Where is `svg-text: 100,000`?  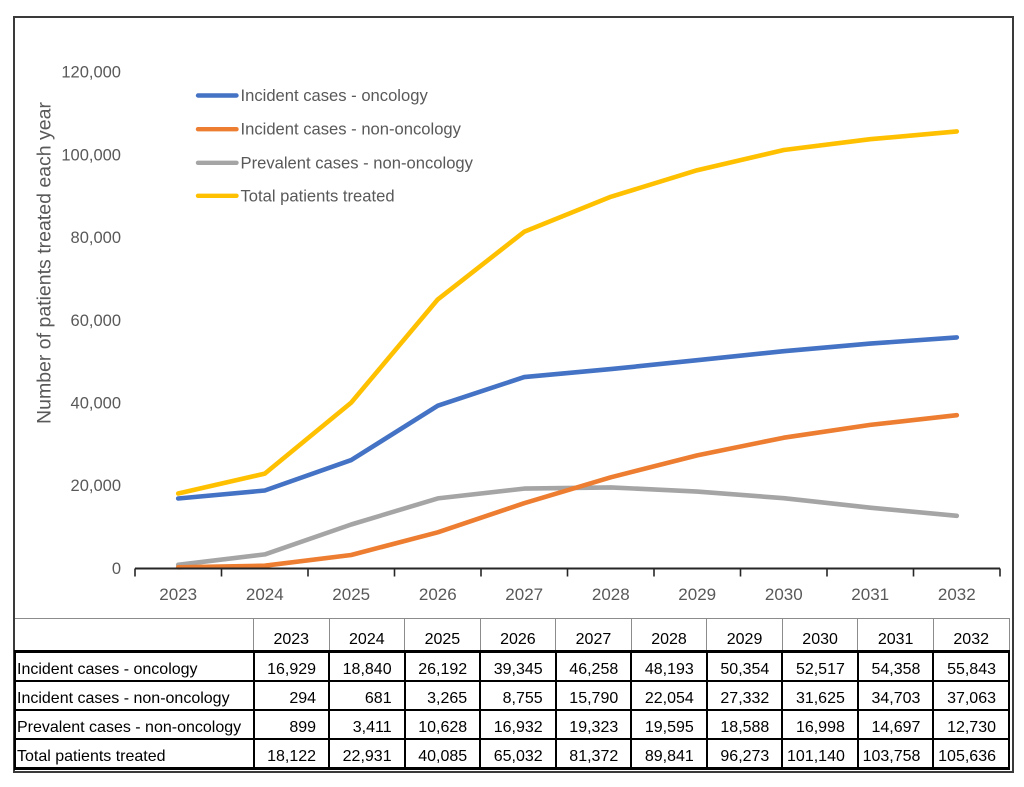 svg-text: 100,000 is located at coordinates (91, 155).